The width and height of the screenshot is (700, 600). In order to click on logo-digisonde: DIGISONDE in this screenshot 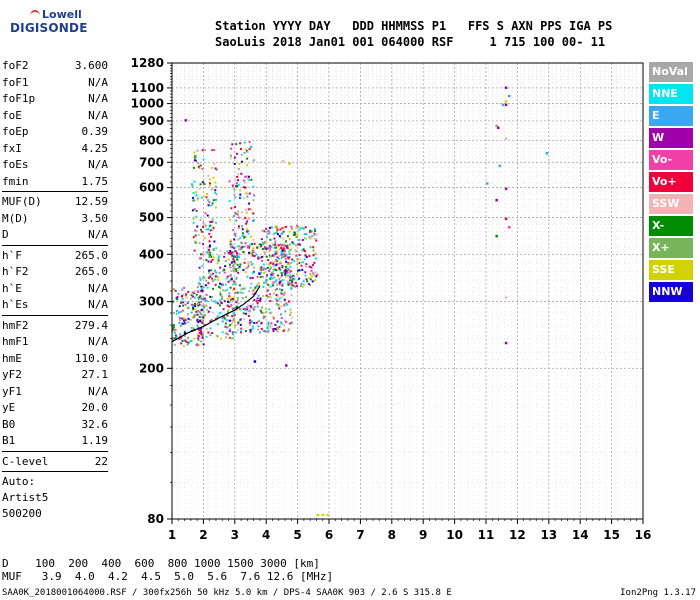, I will do `click(49, 28)`.